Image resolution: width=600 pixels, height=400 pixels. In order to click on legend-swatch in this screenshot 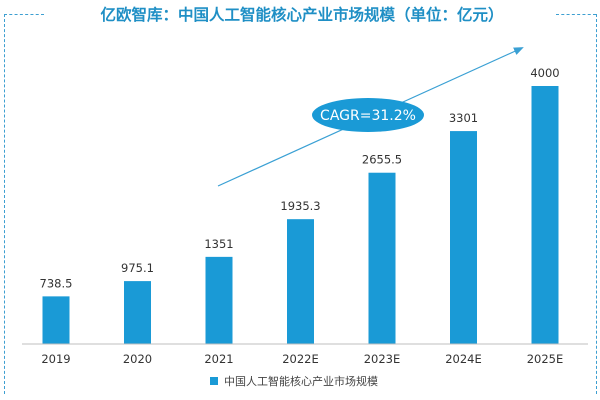, I will do `click(214, 381)`.